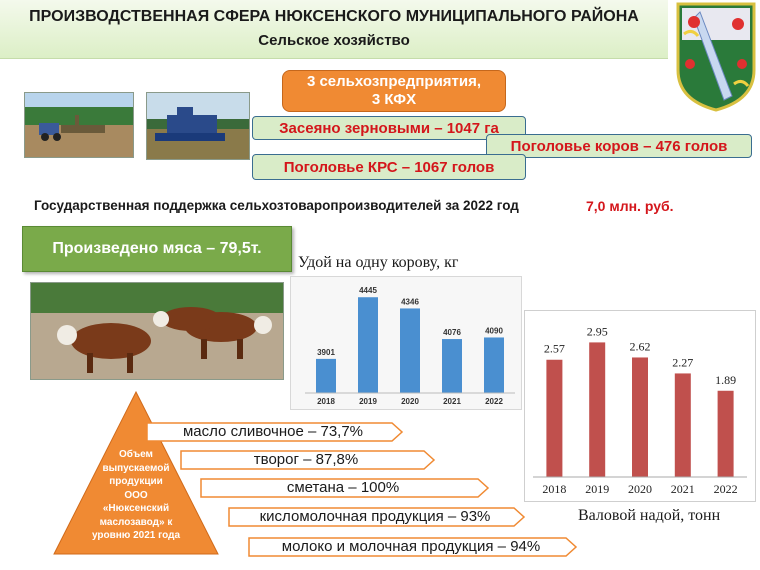 Image resolution: width=760 pixels, height=570 pixels. I want to click on milk-yield-data-label: 4445, so click(368, 290).